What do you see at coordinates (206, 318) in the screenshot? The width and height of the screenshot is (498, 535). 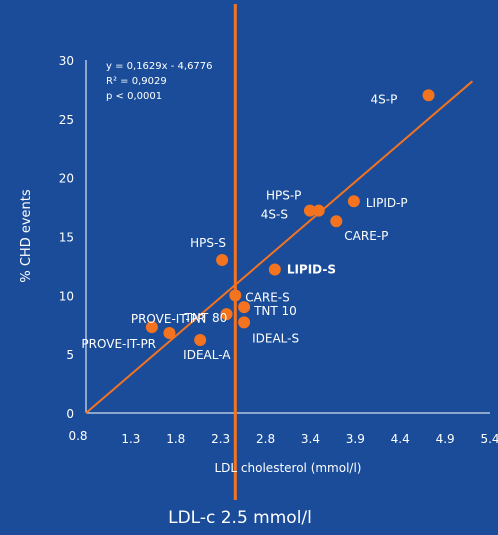 I see `data-label: TNT 80` at bounding box center [206, 318].